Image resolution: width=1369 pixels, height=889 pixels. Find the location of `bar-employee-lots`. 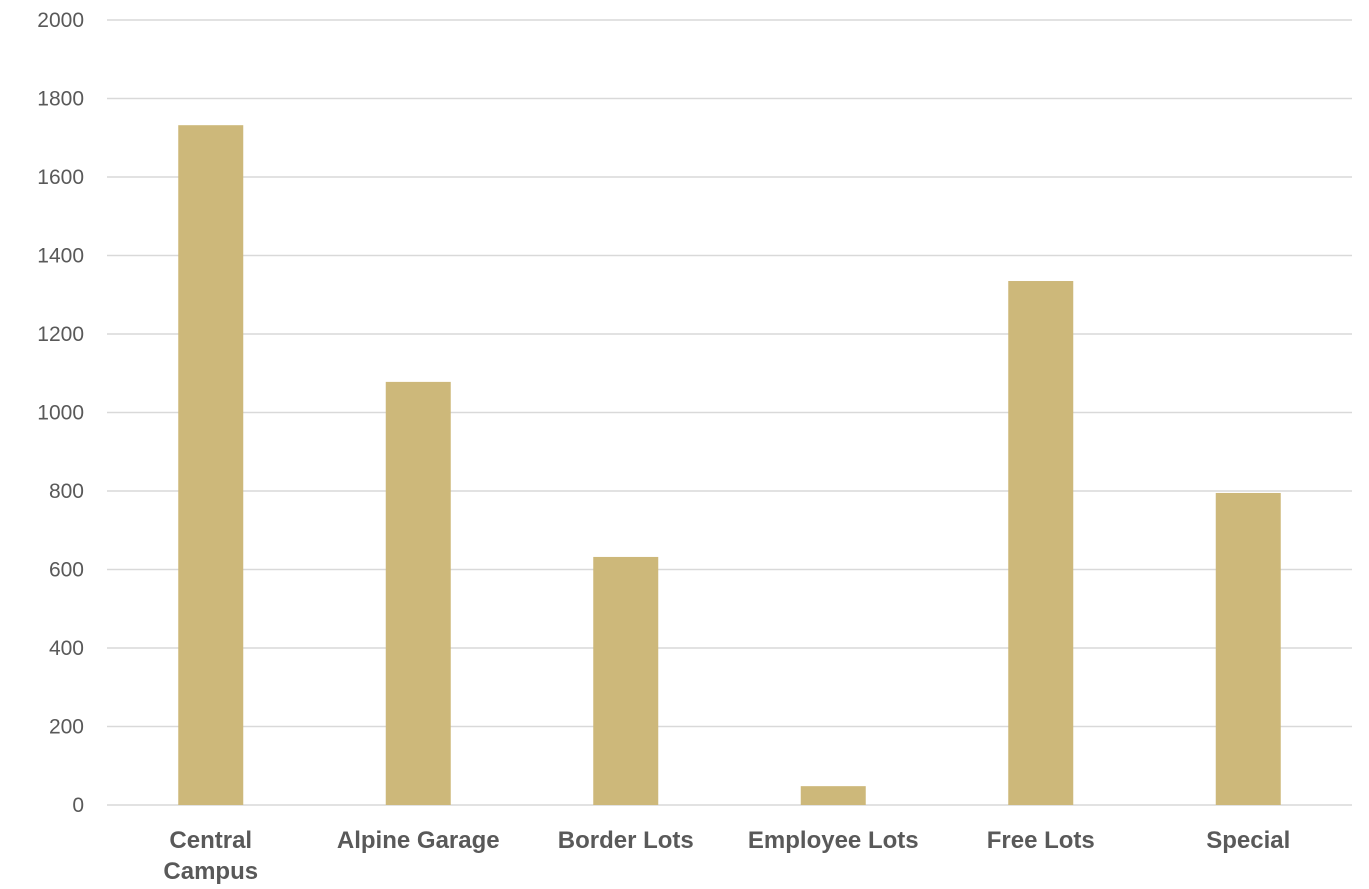

bar-employee-lots is located at coordinates (833, 795).